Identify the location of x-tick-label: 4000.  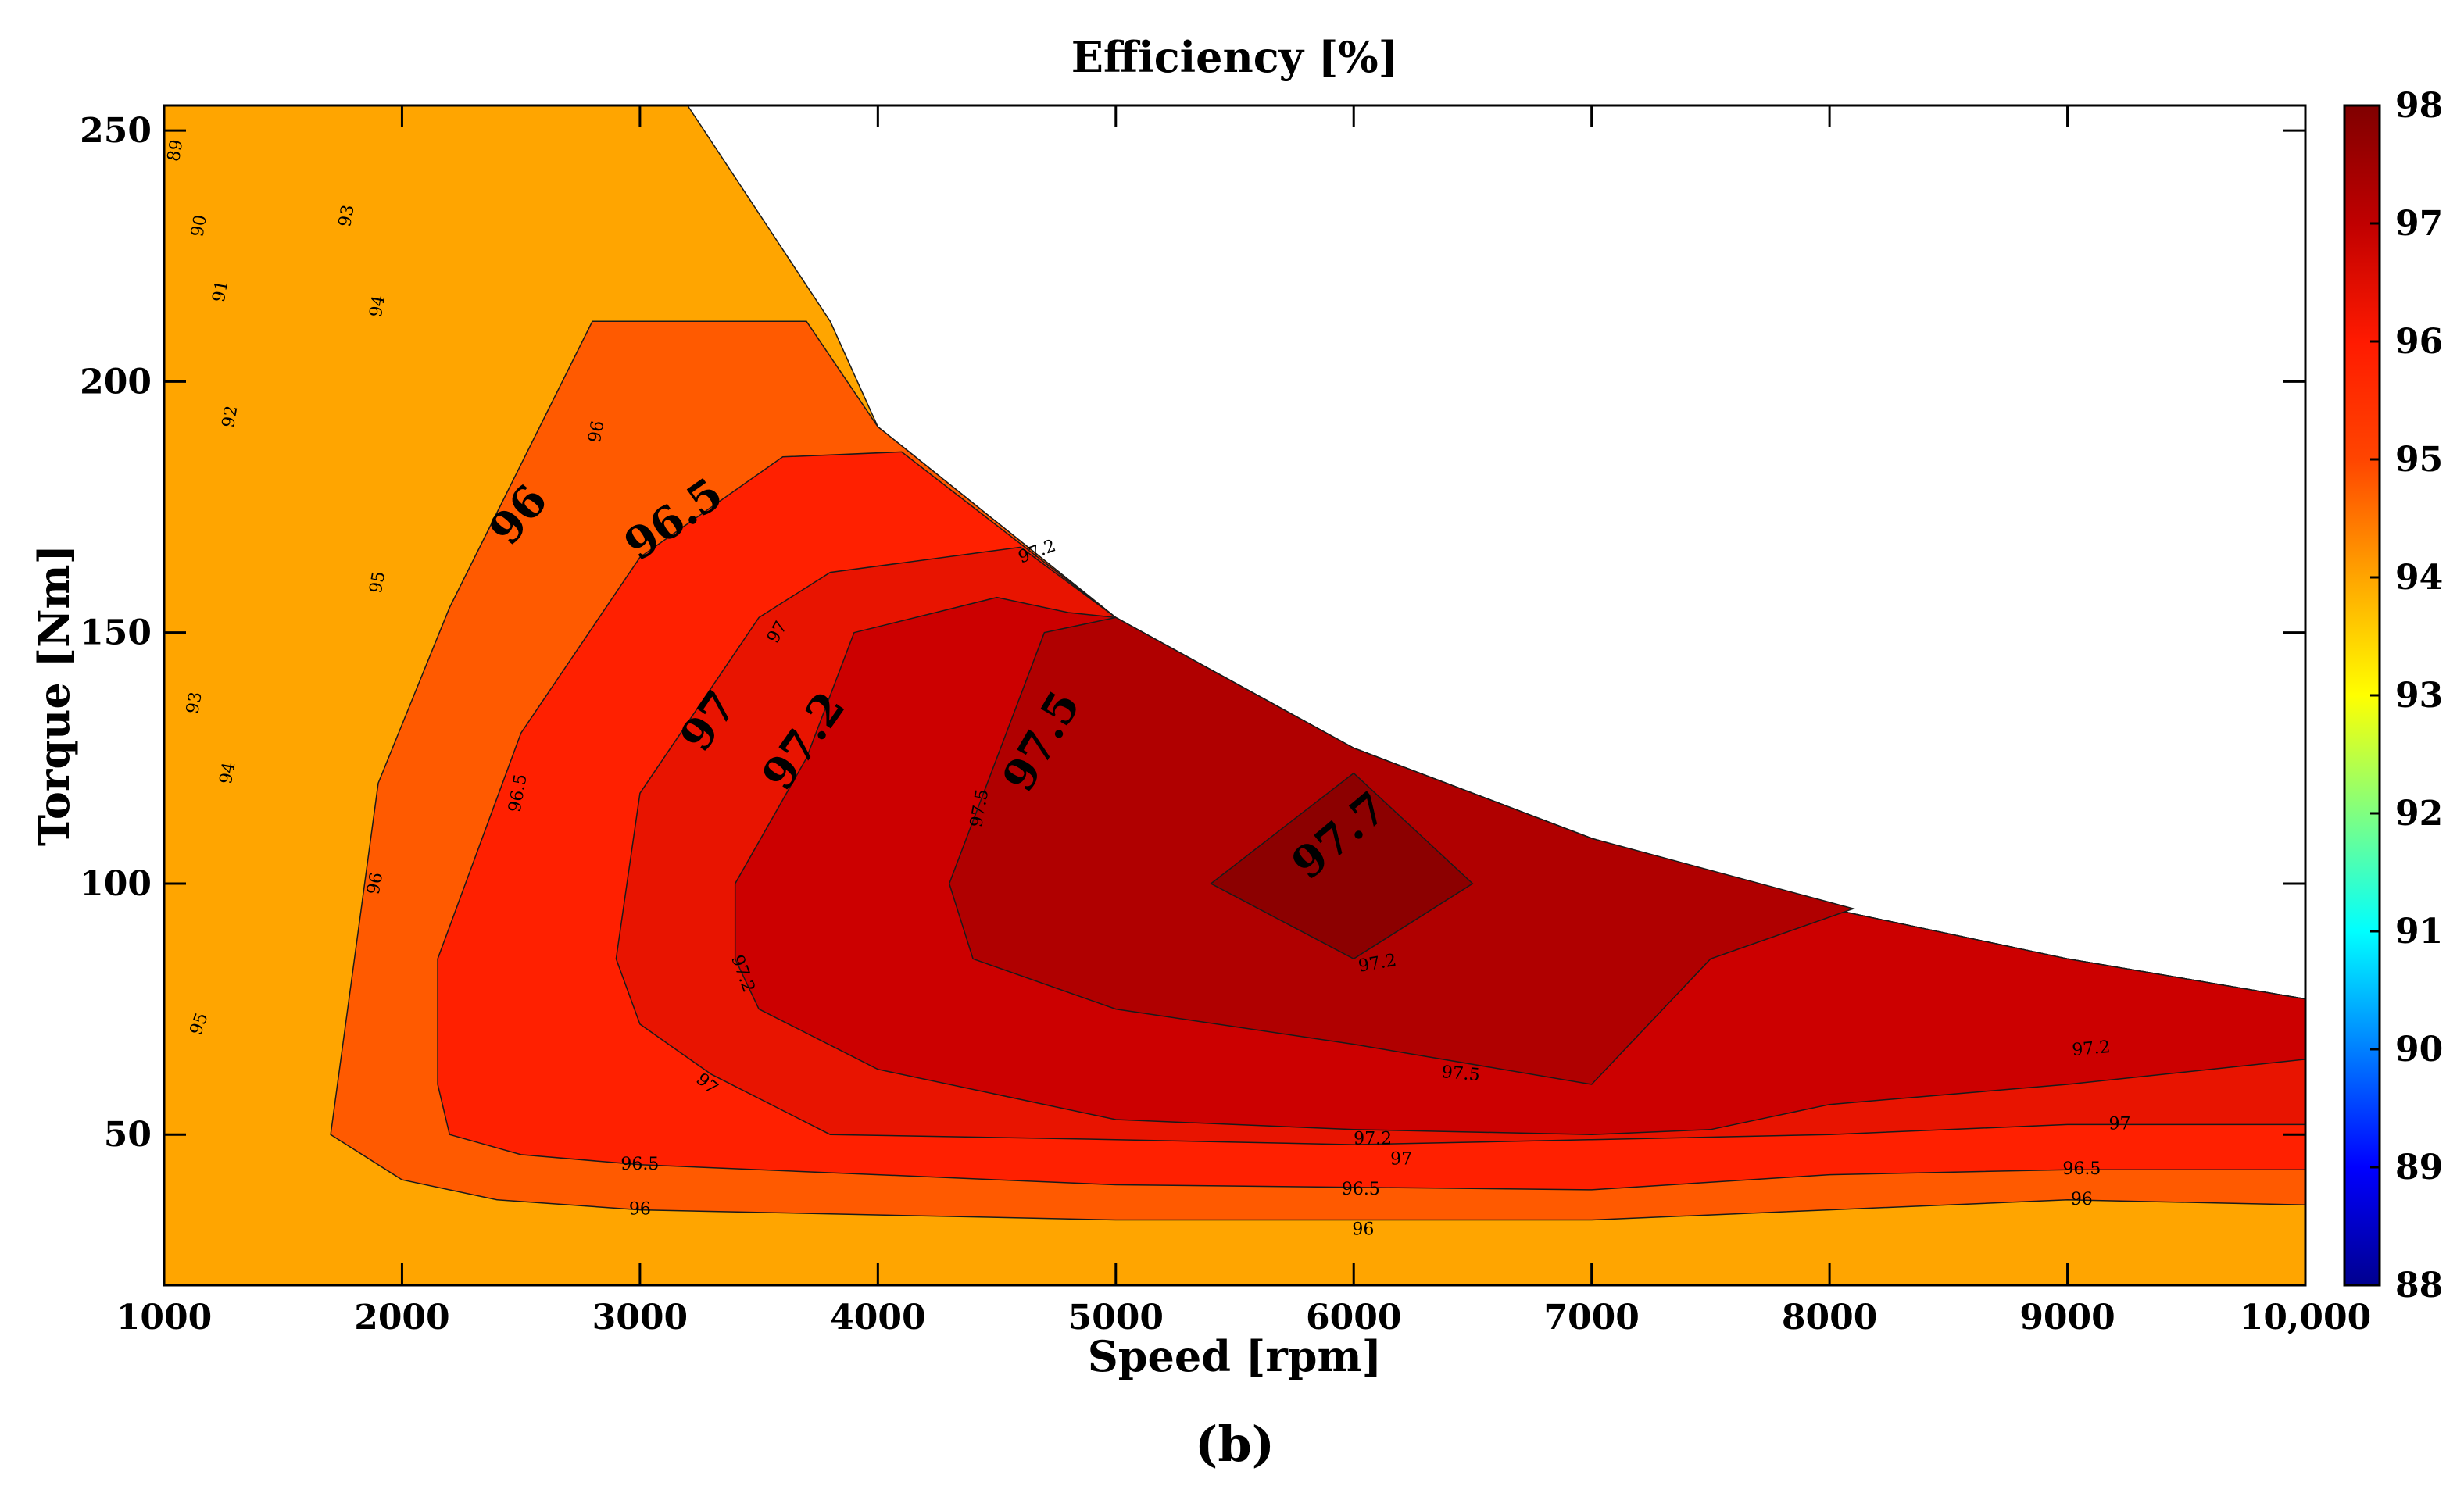
(877, 1318).